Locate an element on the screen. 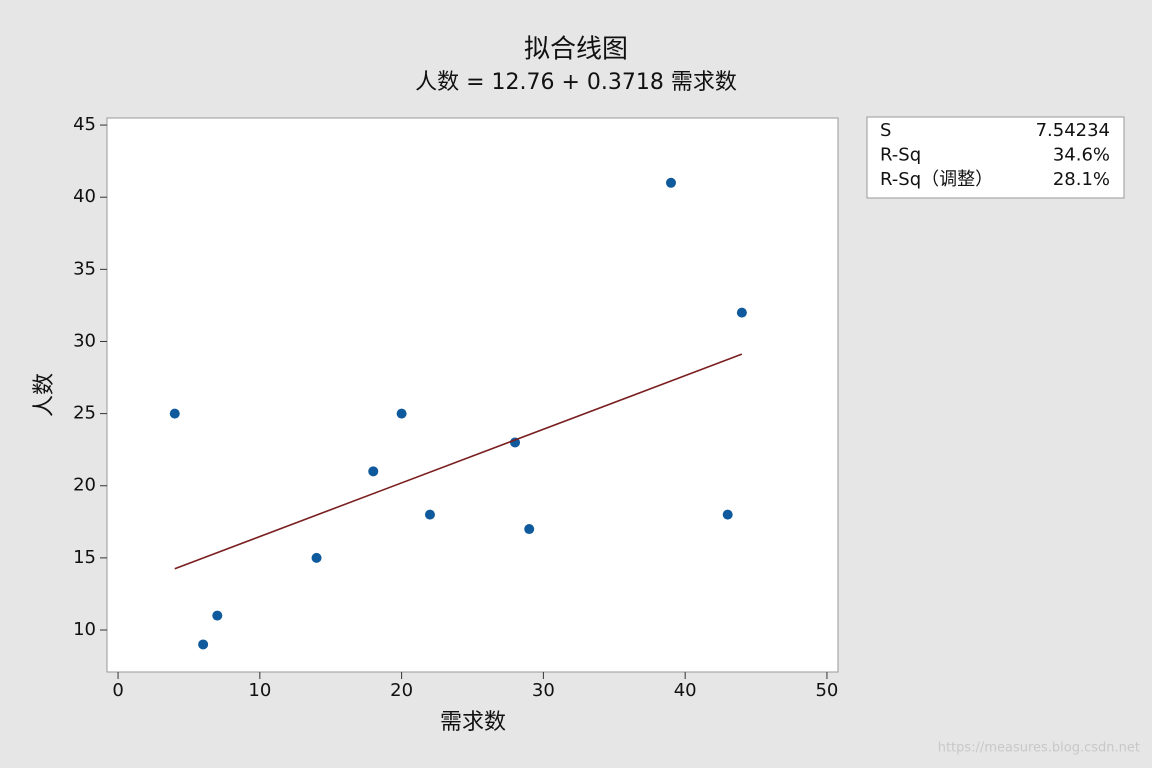  fit-line is located at coordinates (458, 461).